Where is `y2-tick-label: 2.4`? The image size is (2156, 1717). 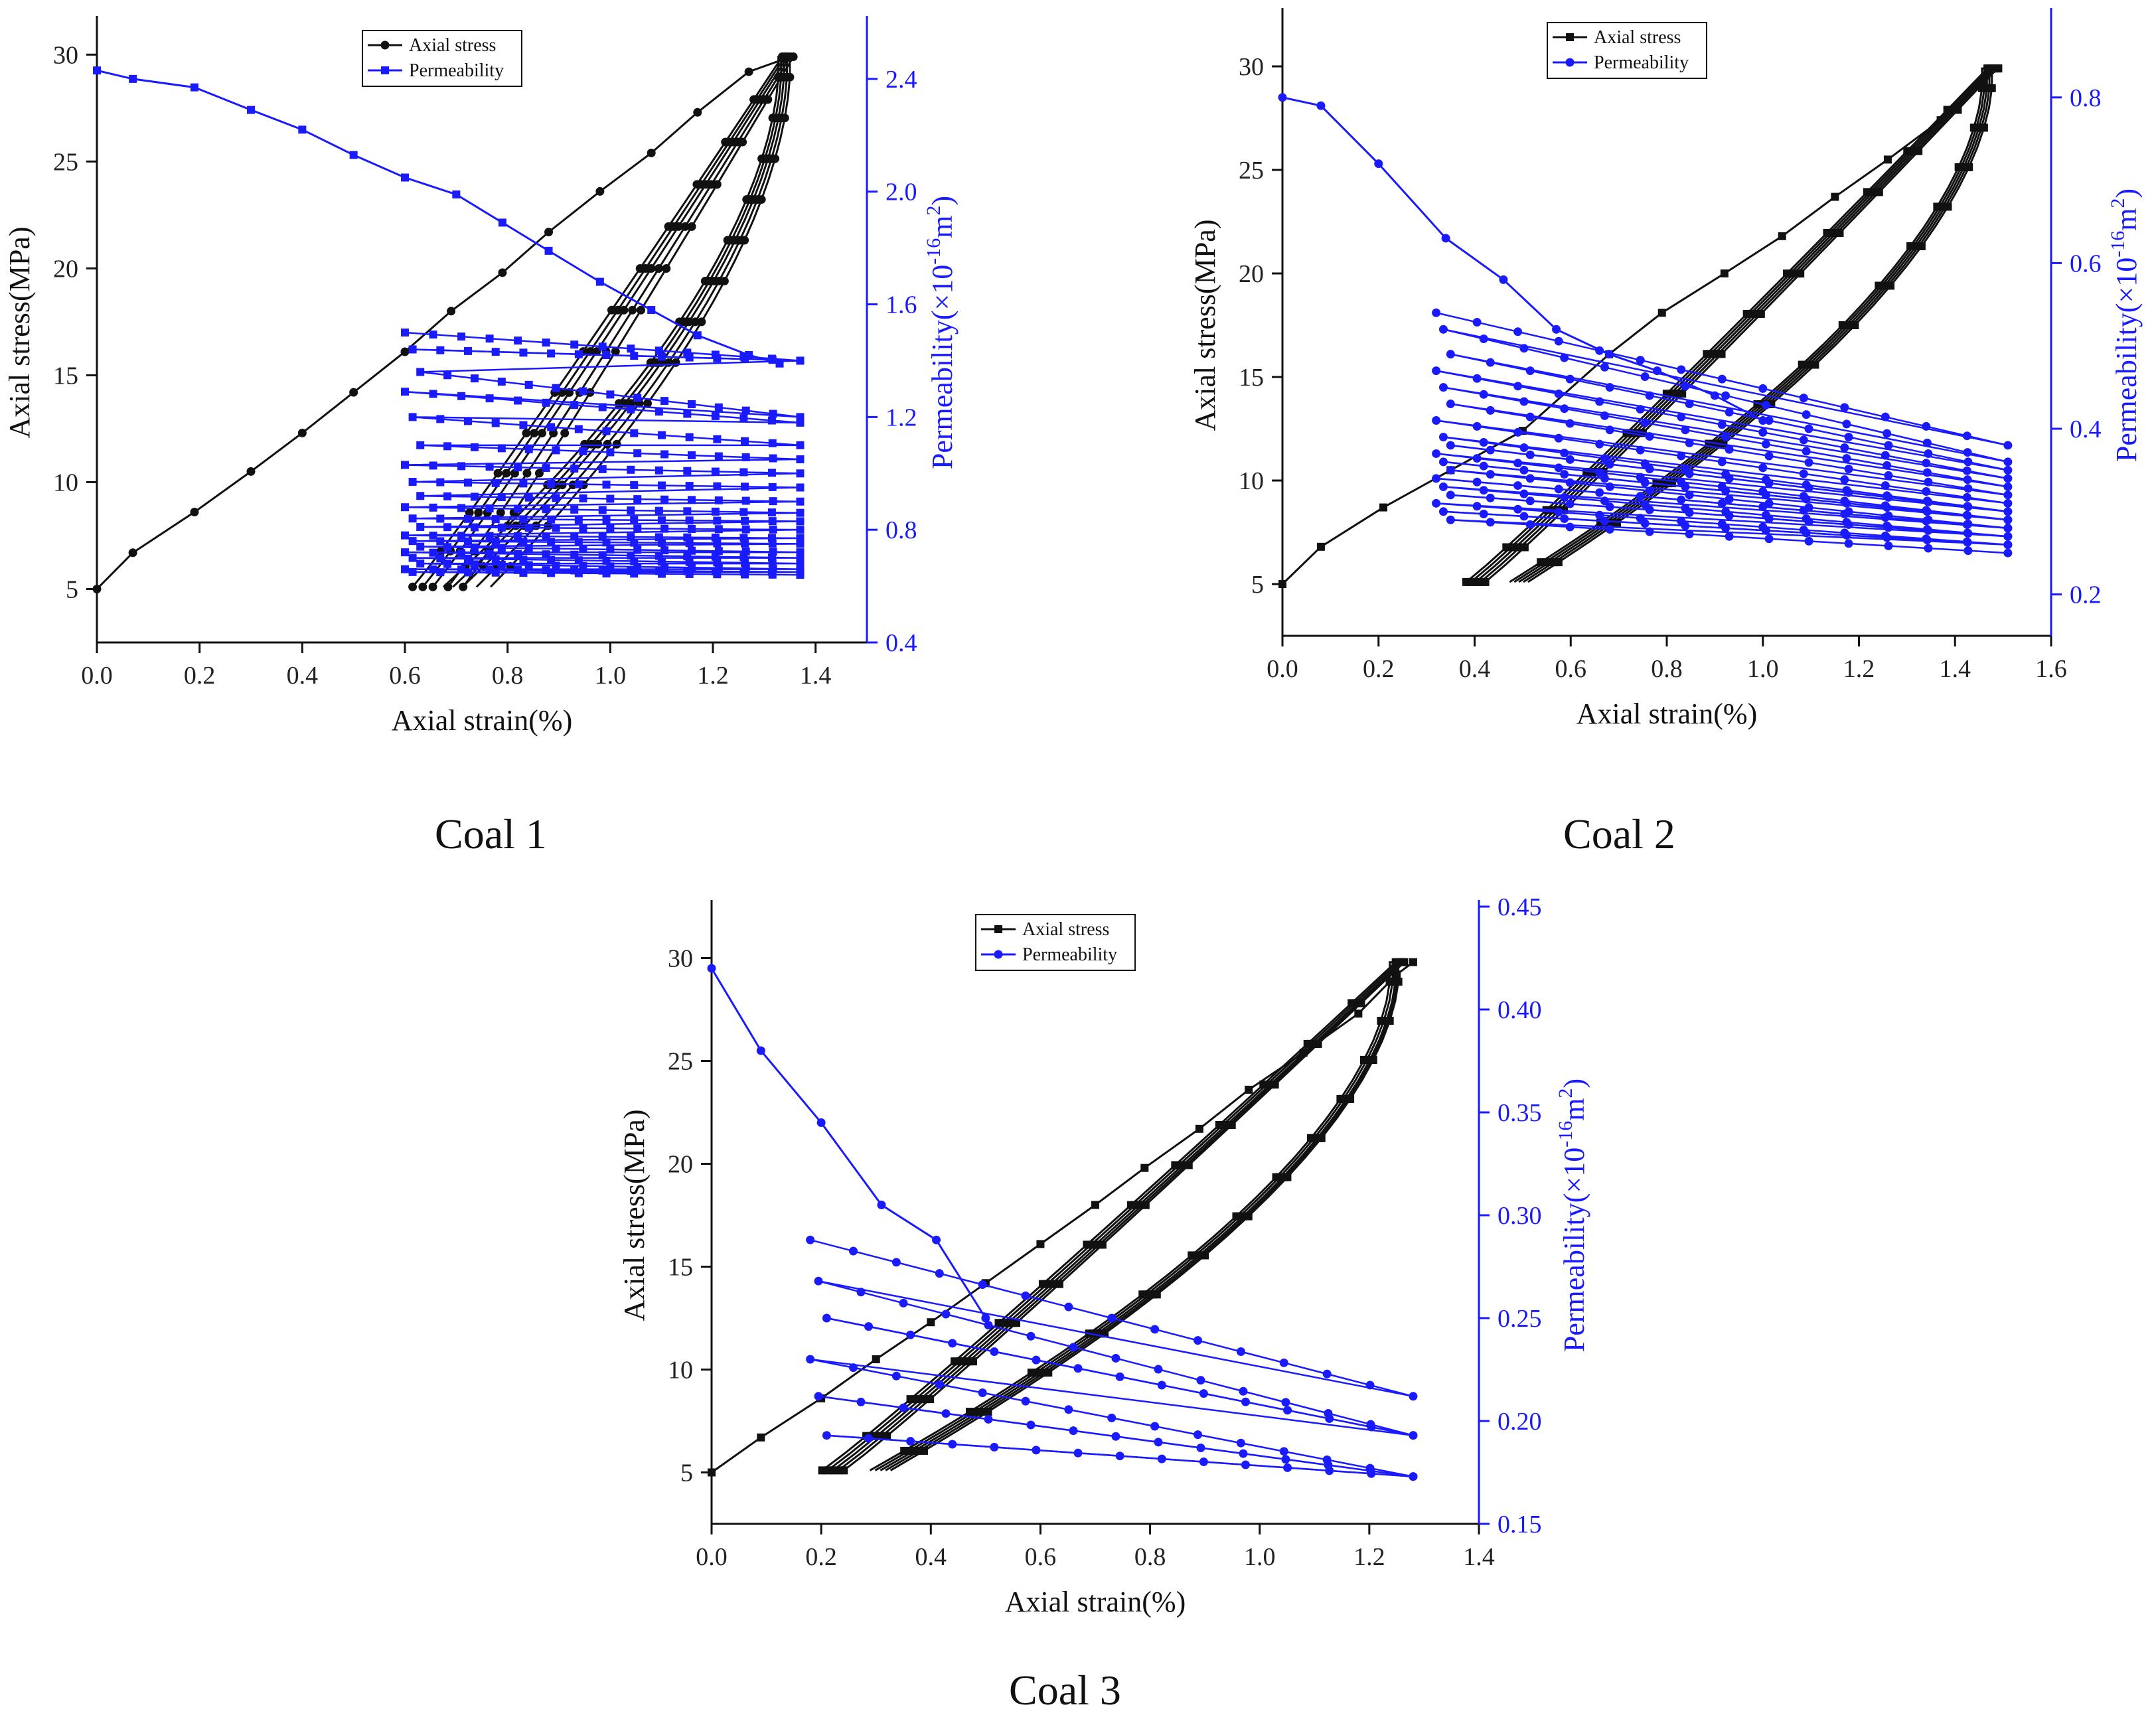
y2-tick-label: 2.4 is located at coordinates (902, 80).